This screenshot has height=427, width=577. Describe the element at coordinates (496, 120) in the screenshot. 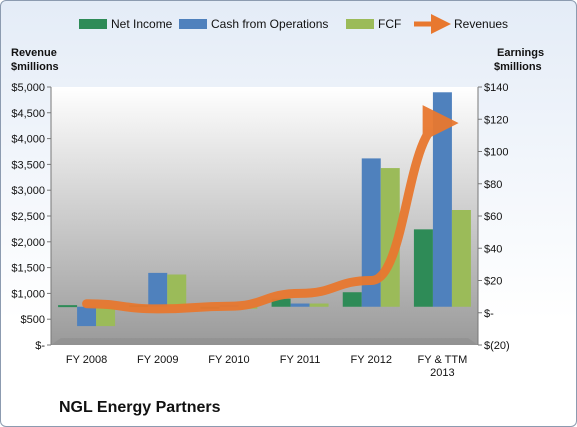

I see `right-tick-label: $120` at that location.